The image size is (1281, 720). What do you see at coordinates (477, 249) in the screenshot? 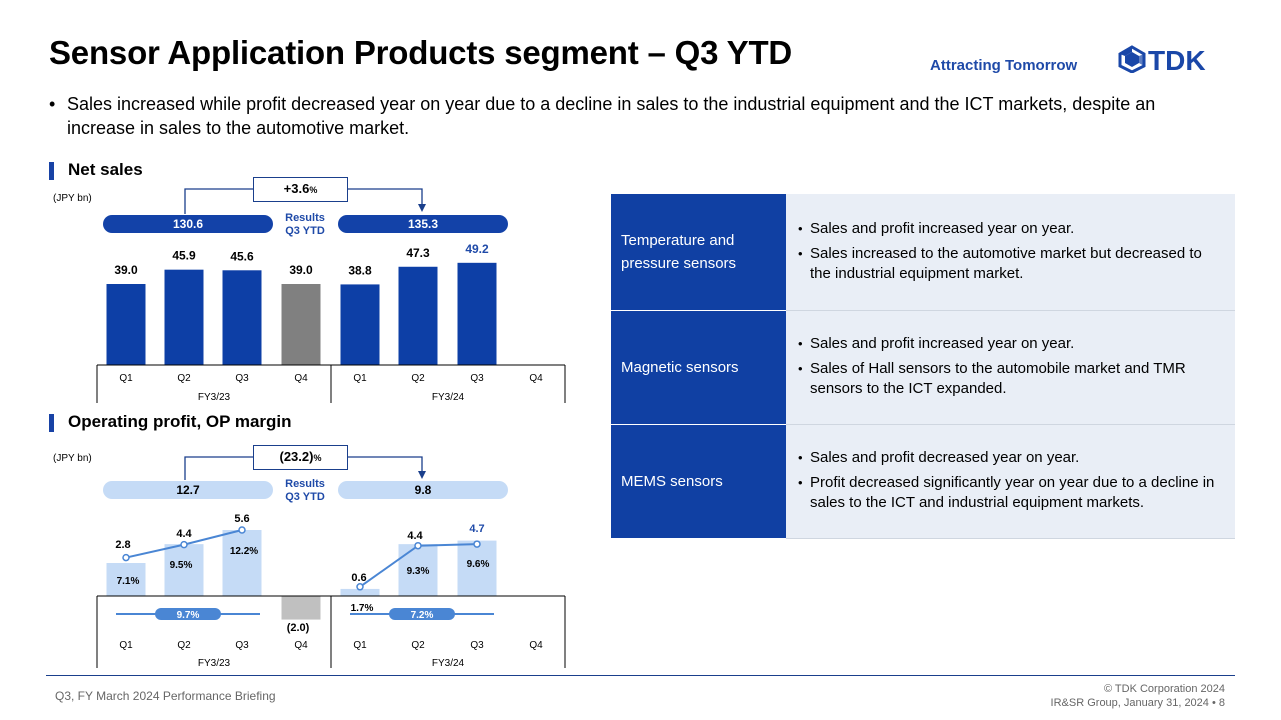
I see `data-label: 49.2` at bounding box center [477, 249].